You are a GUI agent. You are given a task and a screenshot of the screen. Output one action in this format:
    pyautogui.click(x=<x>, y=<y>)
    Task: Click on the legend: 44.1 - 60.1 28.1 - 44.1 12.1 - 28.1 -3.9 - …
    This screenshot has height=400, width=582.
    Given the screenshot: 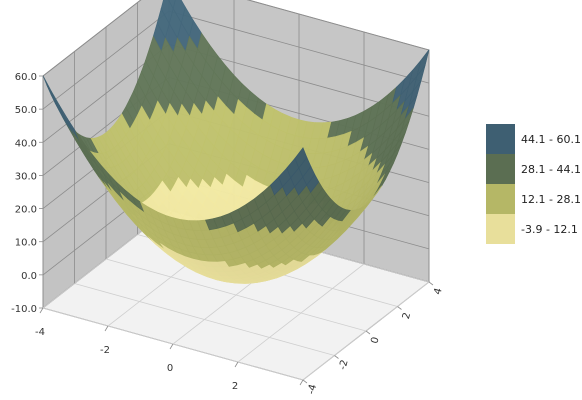 What is the action you would take?
    pyautogui.click(x=533, y=184)
    